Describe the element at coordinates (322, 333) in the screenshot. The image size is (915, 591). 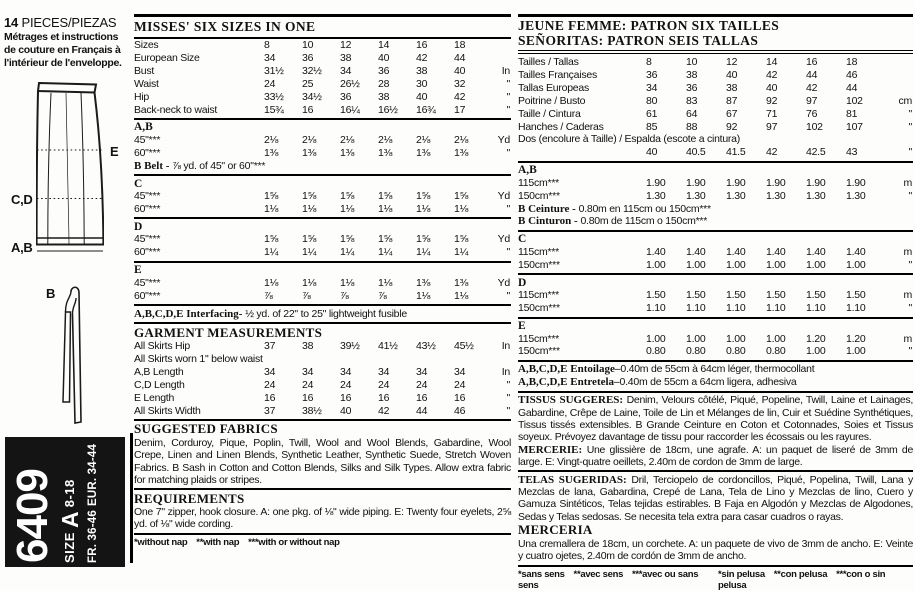
I see `english-section-heading: GARMENT MEASUREMENTS` at that location.